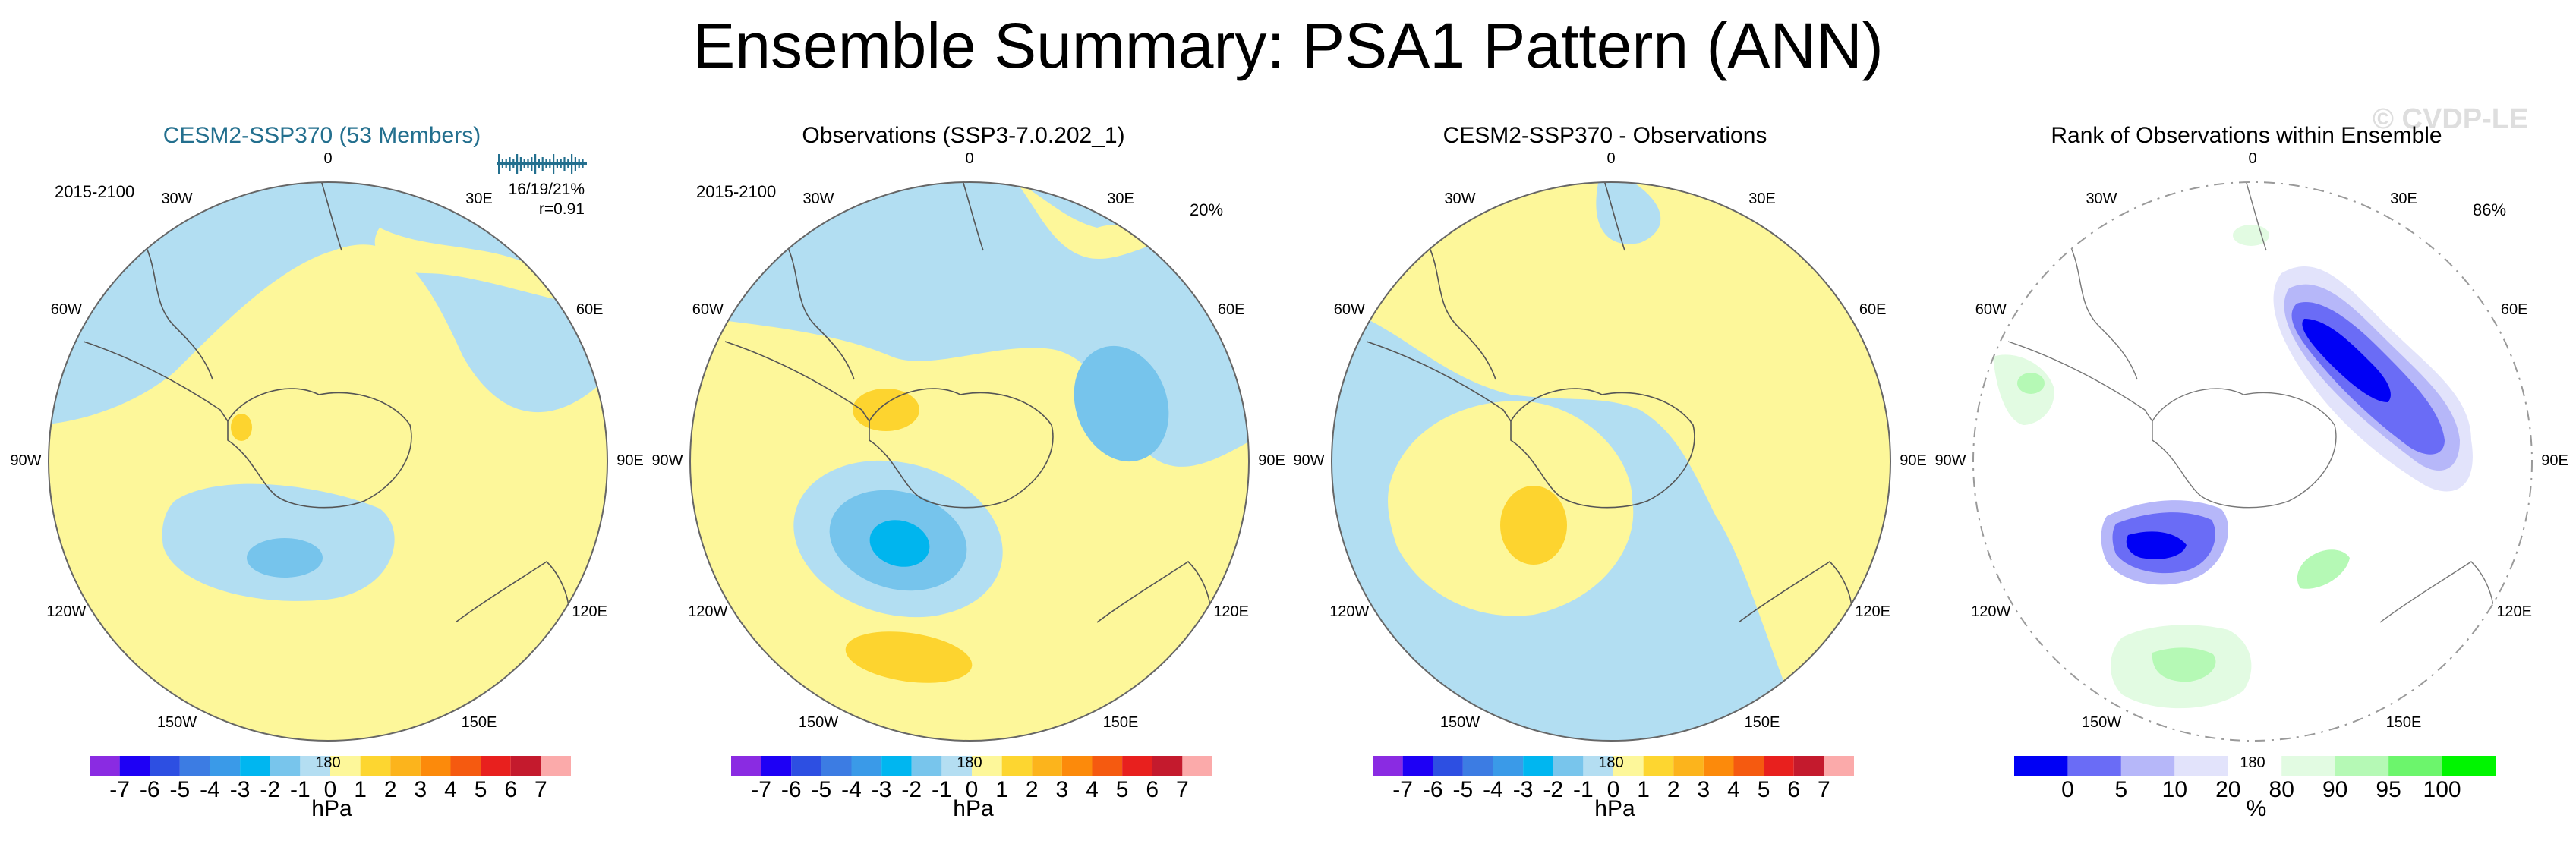 The image size is (2576, 847). What do you see at coordinates (328, 762) in the screenshot?
I see `lon-label-180: 180` at bounding box center [328, 762].